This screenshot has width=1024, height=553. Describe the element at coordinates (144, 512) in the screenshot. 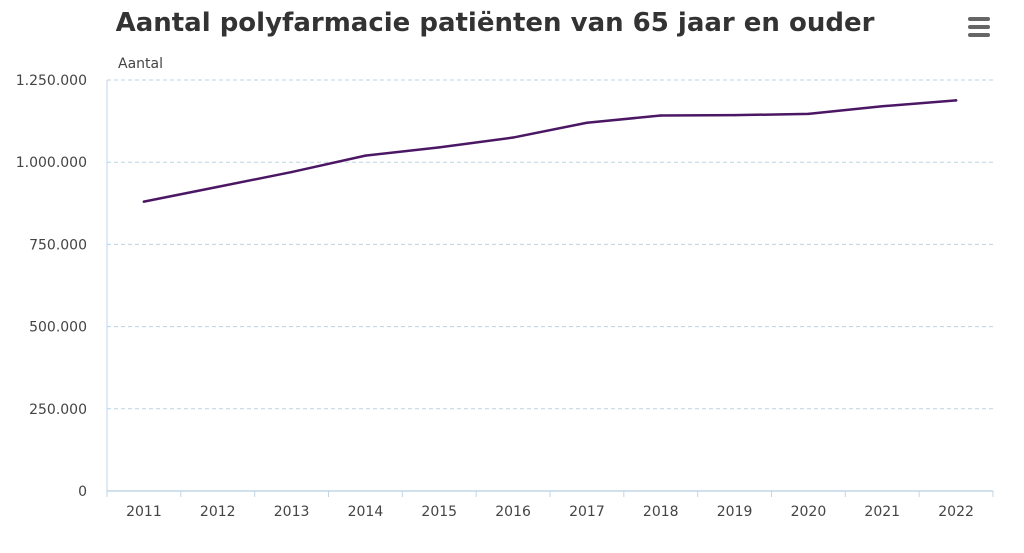

I see `x-tick-label: 2011` at that location.